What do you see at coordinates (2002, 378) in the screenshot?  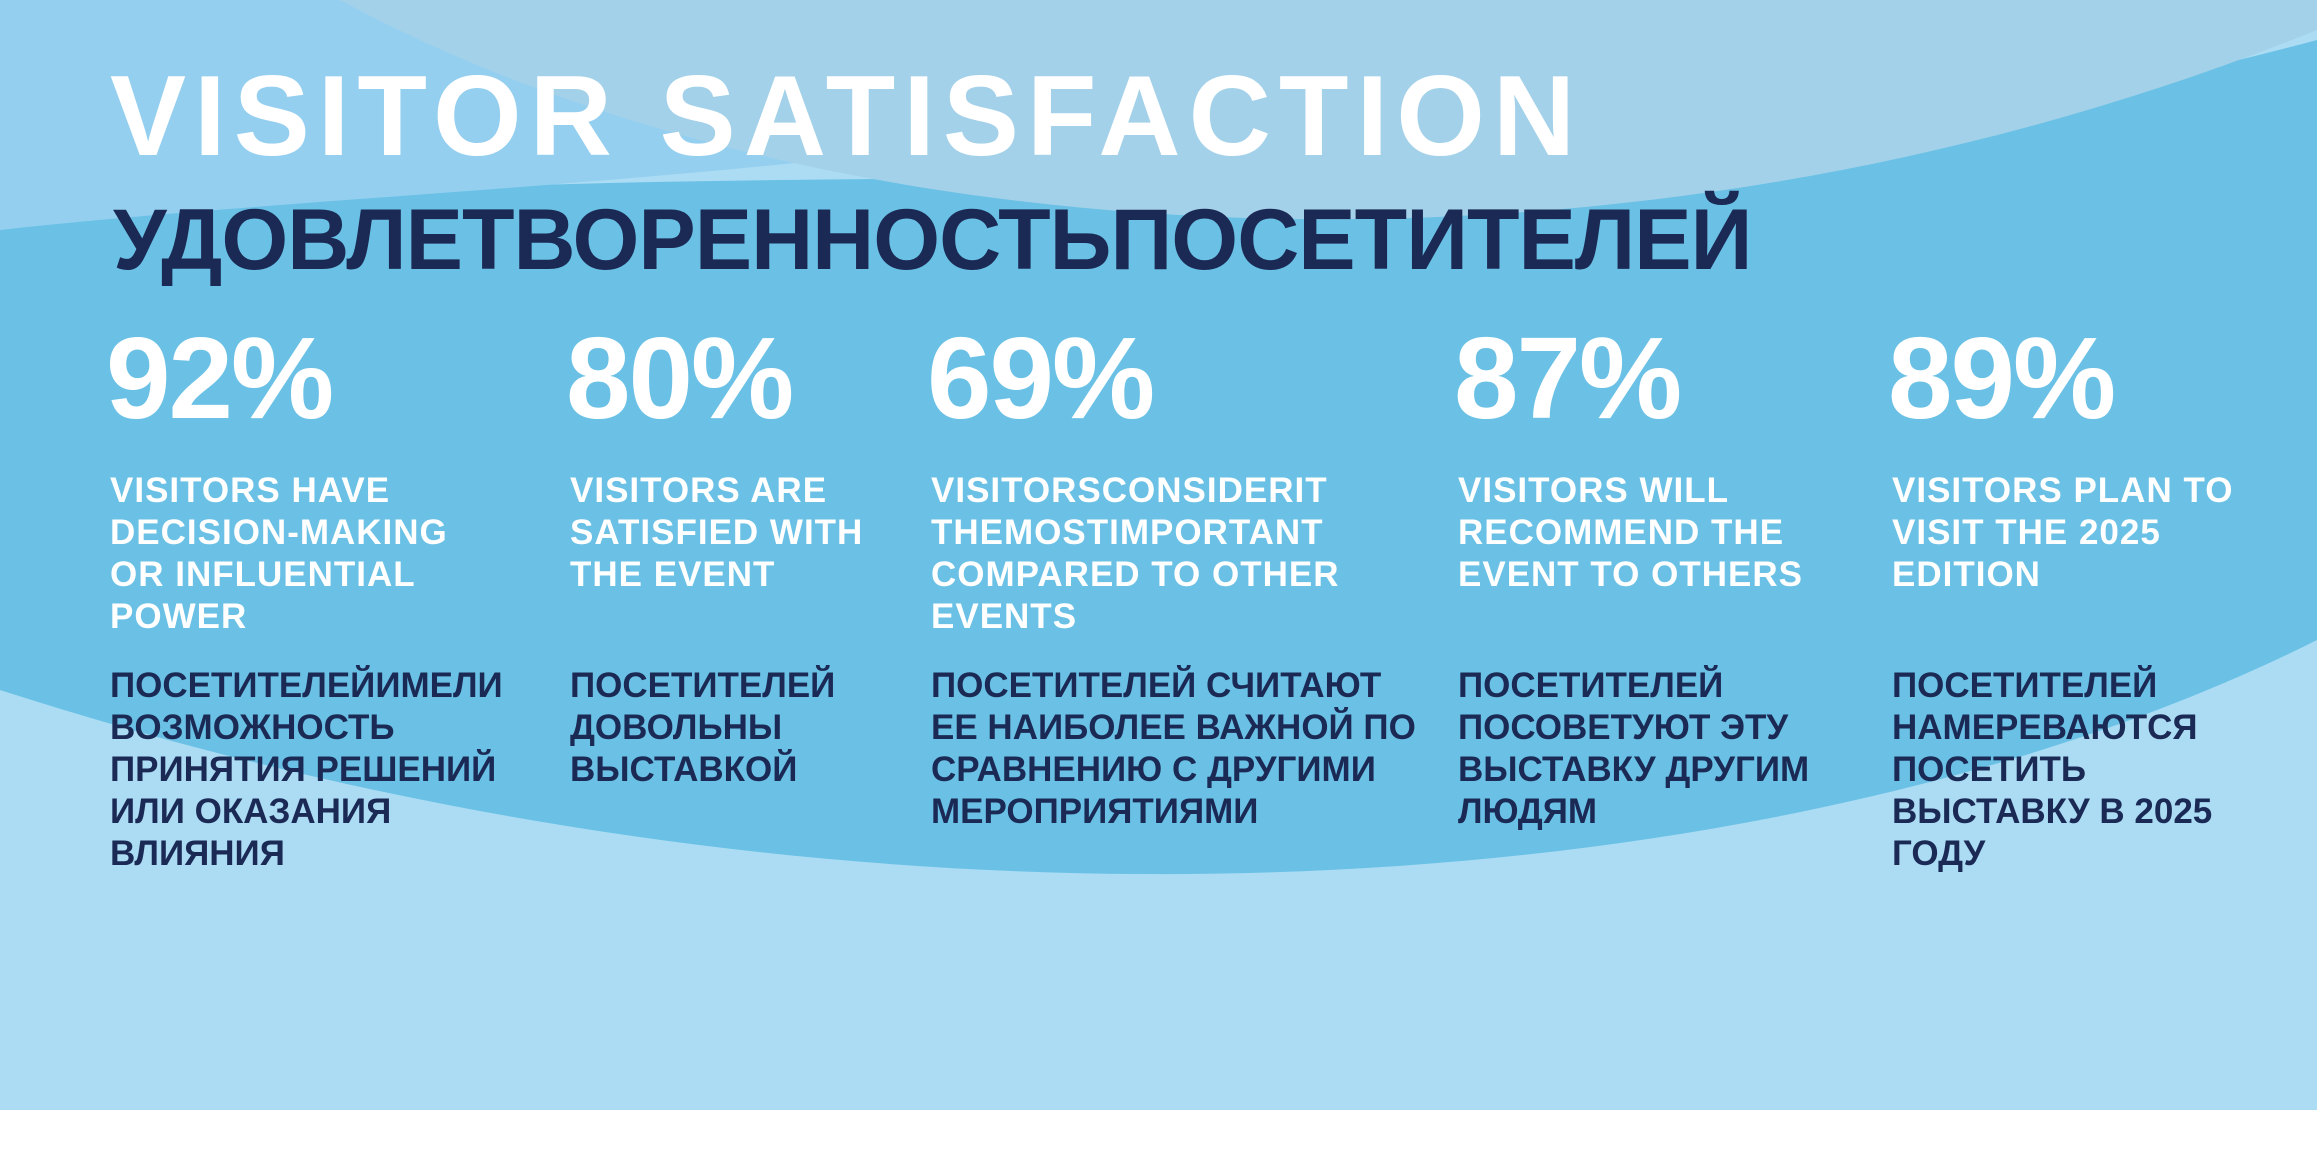 I see `stat-percentage: 89%` at bounding box center [2002, 378].